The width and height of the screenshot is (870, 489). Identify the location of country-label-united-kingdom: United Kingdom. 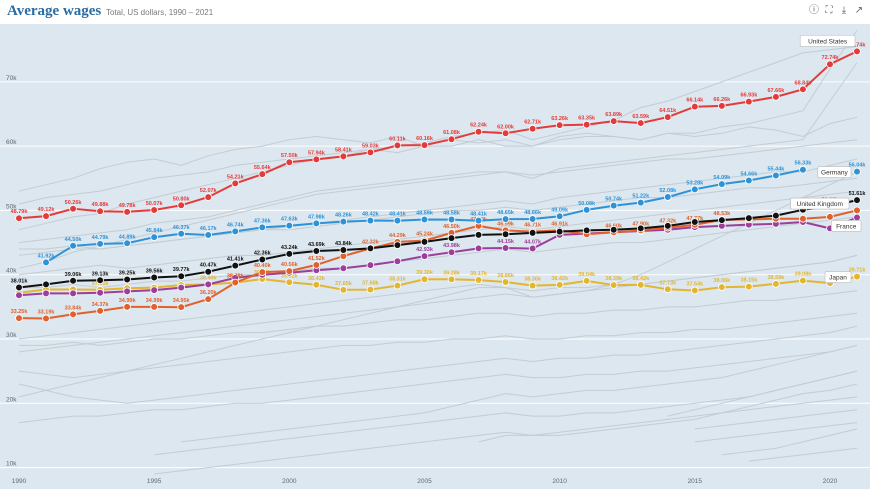
(820, 203).